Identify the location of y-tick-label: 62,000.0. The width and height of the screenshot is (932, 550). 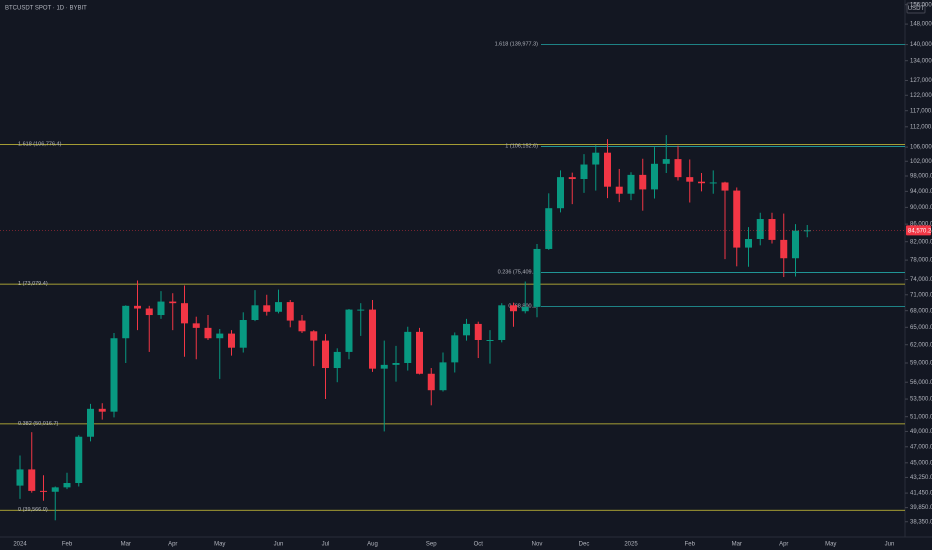
(921, 345).